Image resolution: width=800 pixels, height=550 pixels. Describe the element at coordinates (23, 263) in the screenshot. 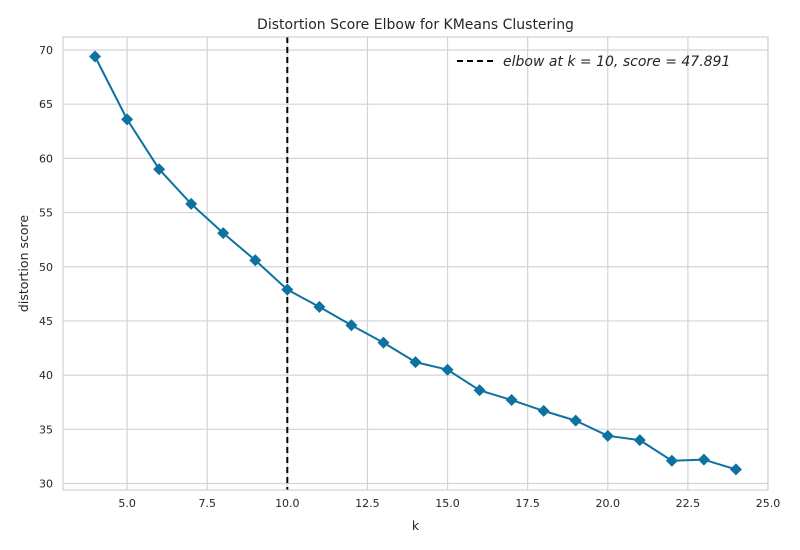

I see `y-axis-label: distortion score` at that location.